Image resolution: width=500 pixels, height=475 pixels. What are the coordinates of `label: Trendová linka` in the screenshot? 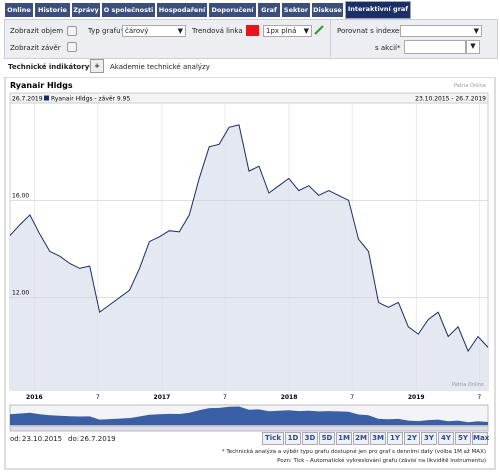 It's located at (217, 31).